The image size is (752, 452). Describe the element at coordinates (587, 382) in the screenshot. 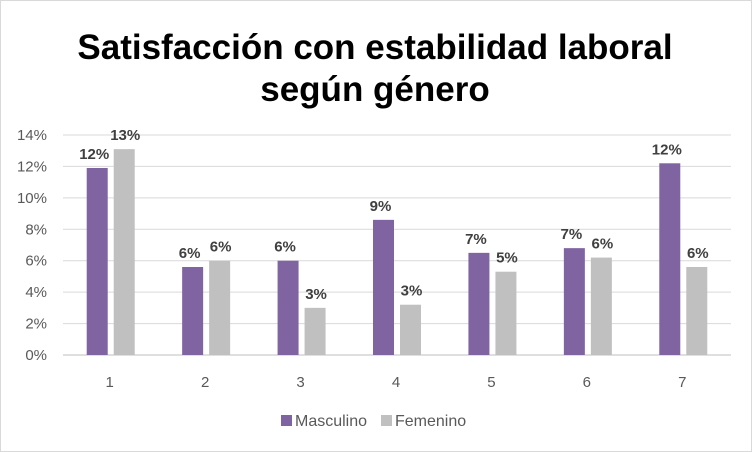

I see `x-tick-label: 6` at that location.